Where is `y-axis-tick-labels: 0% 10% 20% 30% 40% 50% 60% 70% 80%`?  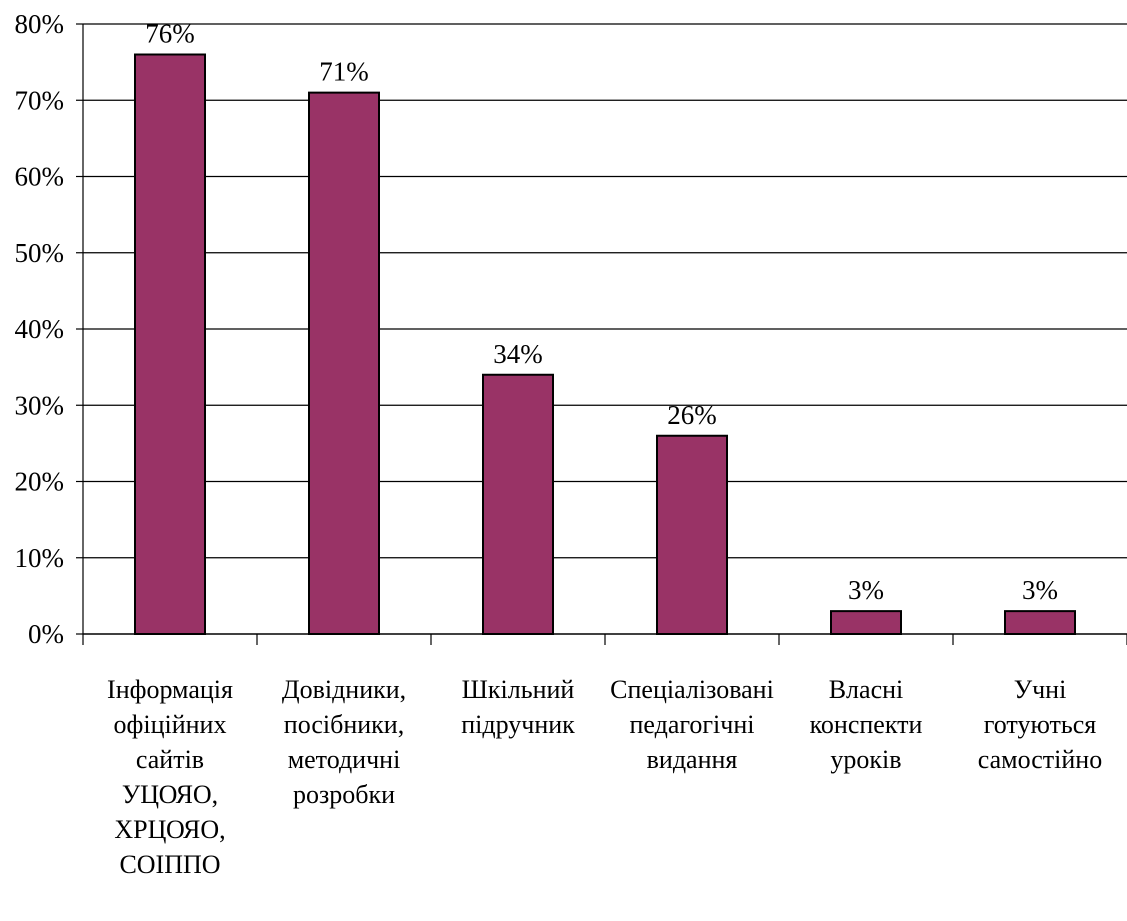 y-axis-tick-labels: 0% 10% 20% 30% 40% 50% 60% 70% 80% is located at coordinates (40, 329).